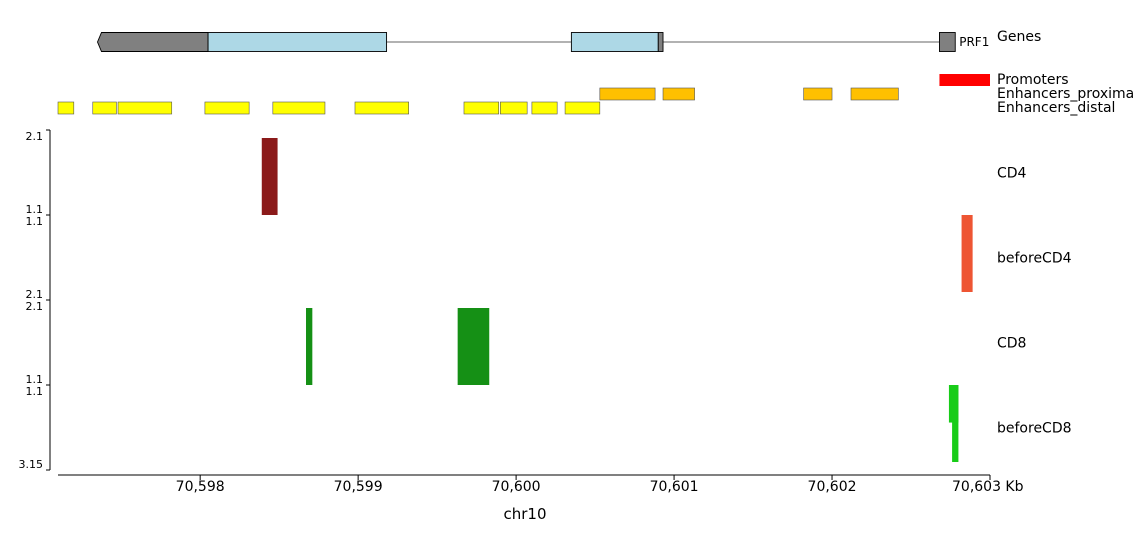 The image size is (1133, 539). I want to click on annotation-track-label-0: Promoters, so click(1033, 80).